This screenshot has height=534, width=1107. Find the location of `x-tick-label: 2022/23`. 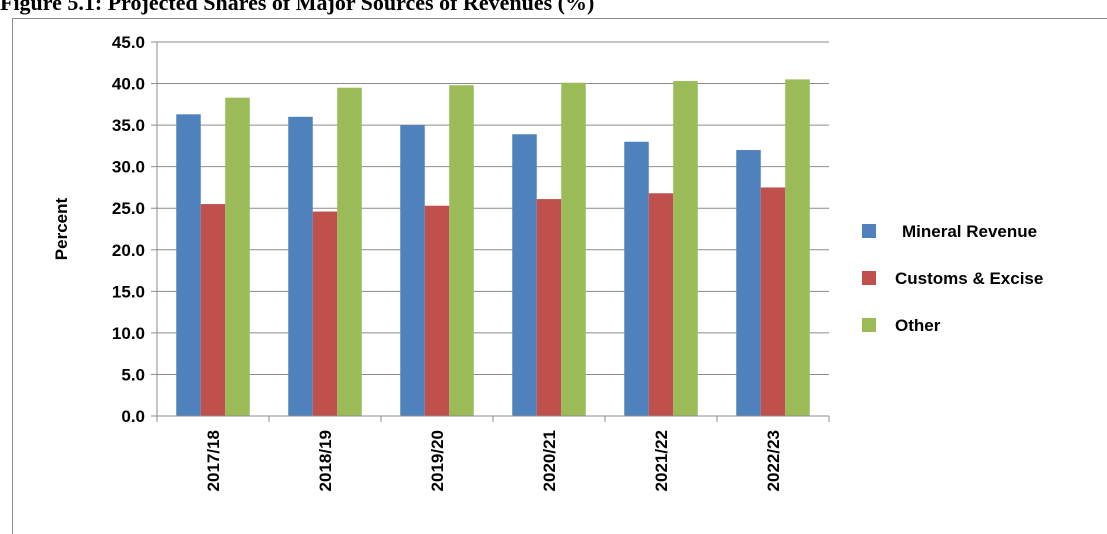

x-tick-label: 2022/23 is located at coordinates (773, 460).